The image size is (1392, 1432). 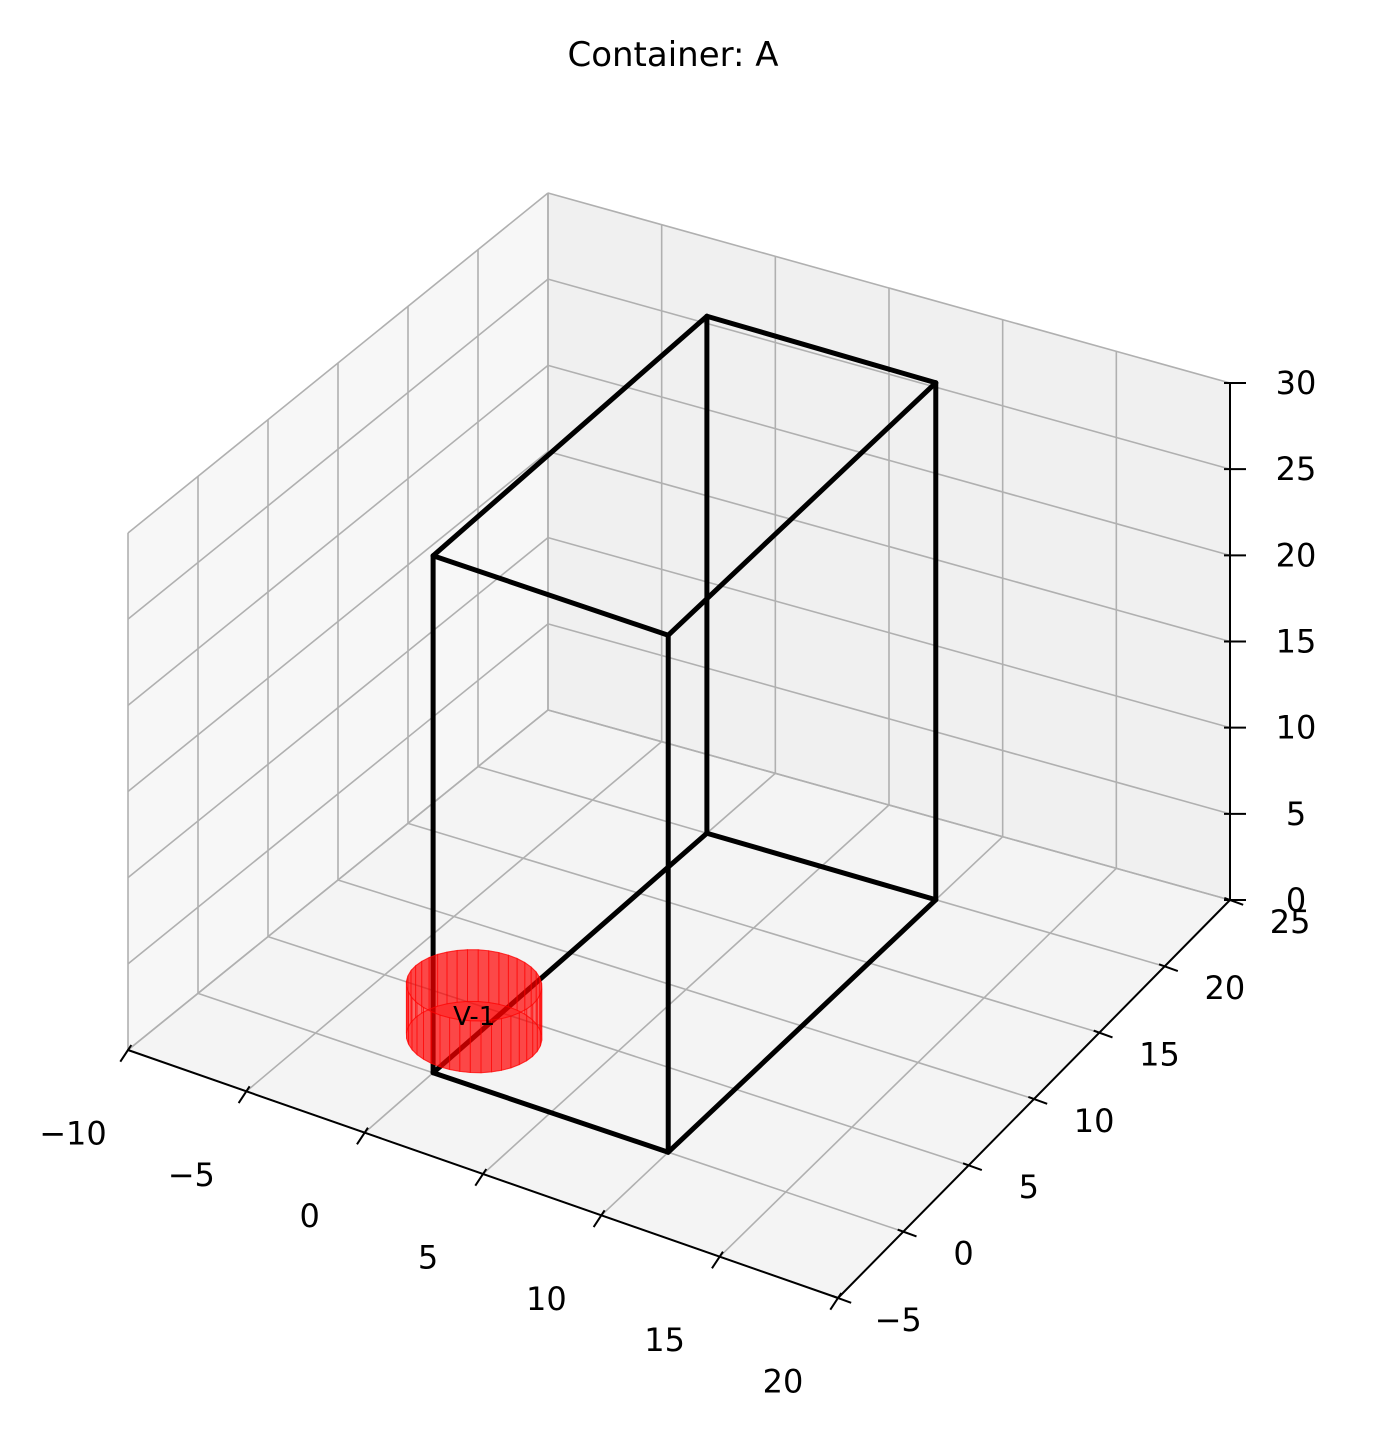 What do you see at coordinates (1224, 988) in the screenshot?
I see `y-tick-label: 20` at bounding box center [1224, 988].